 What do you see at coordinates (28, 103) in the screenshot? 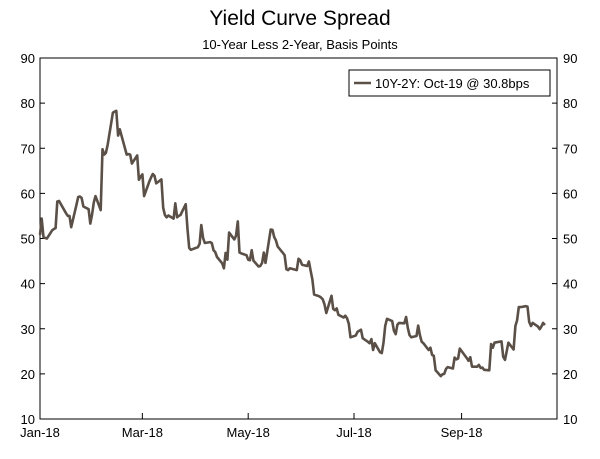
I see `y-tick-label-left: 80` at bounding box center [28, 103].